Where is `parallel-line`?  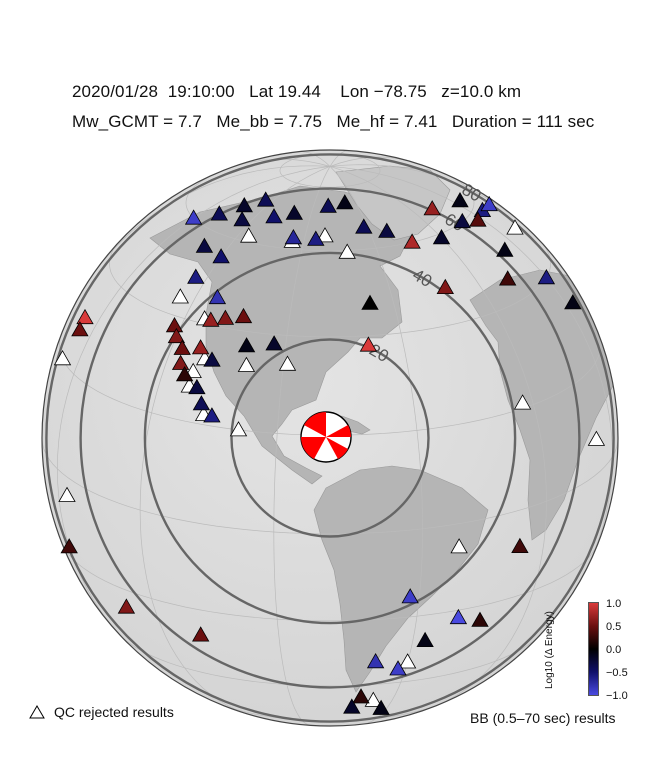 parallel-line is located at coordinates (330, 485).